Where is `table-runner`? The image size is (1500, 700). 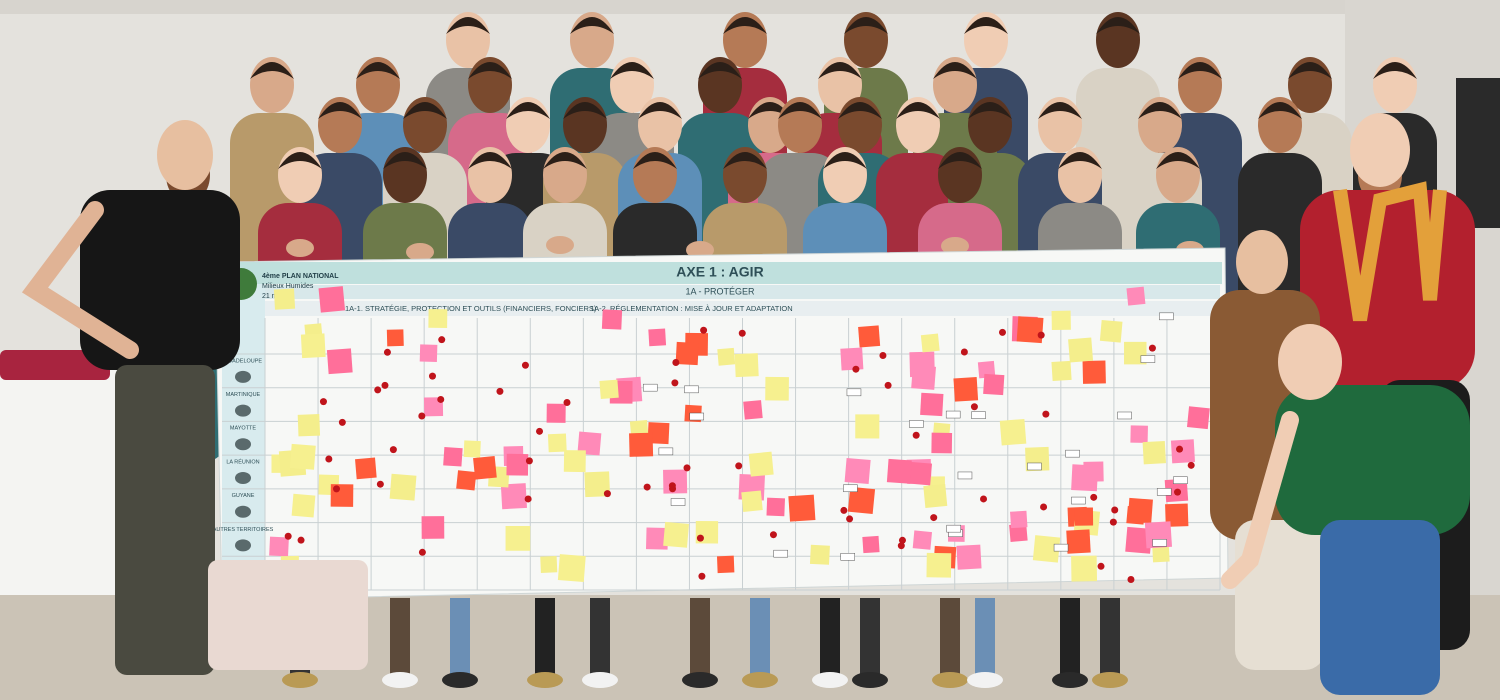
table-runner is located at coordinates (55, 365).